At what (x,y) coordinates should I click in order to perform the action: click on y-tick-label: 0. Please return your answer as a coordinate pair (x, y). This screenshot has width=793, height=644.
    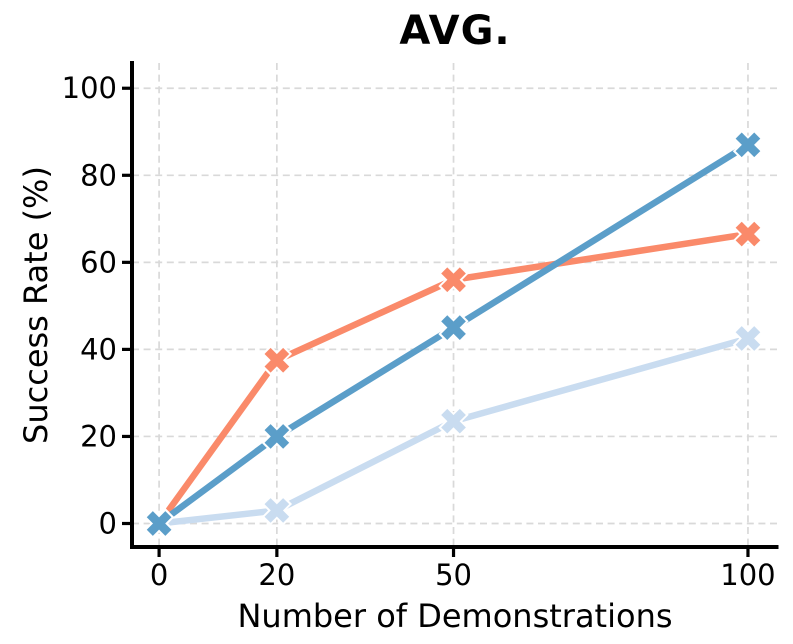
    Looking at the image, I should click on (108, 523).